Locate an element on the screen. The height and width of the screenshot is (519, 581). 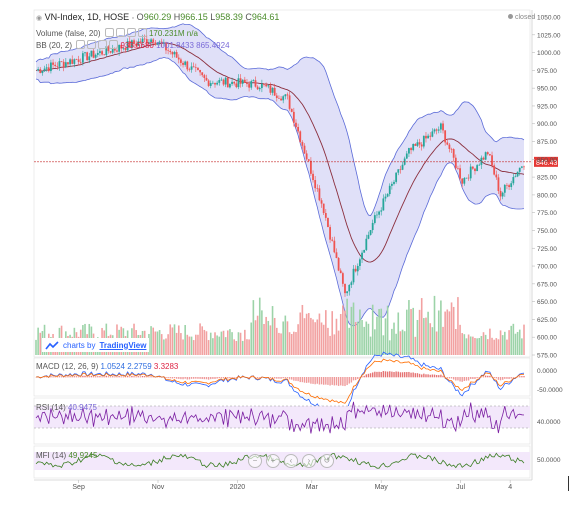
rsi-legend: RSI (14) 40.9475 is located at coordinates (66, 407).